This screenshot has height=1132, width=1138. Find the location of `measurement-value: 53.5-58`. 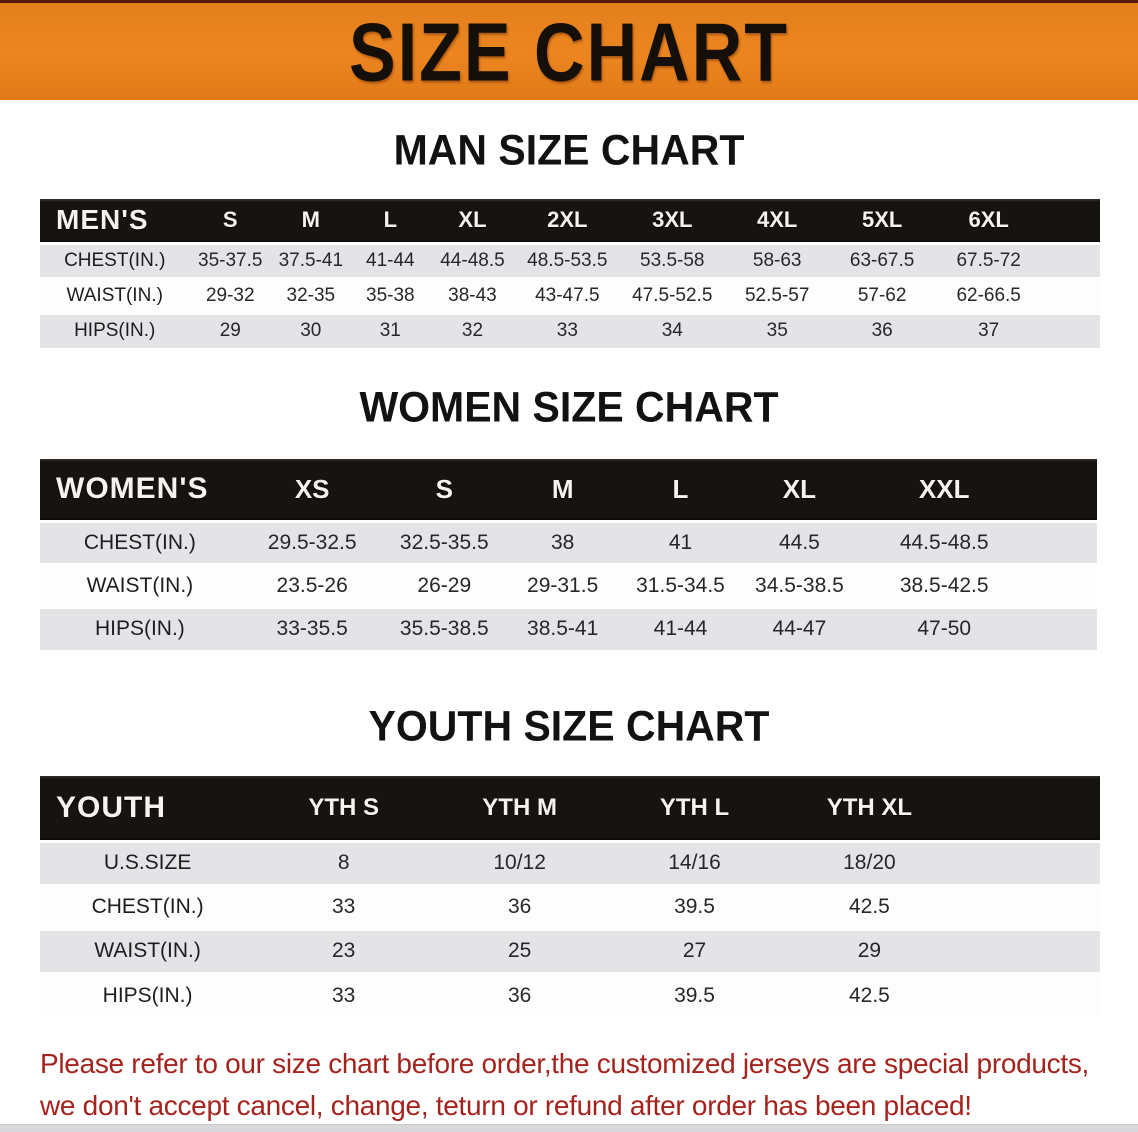

measurement-value: 53.5-58 is located at coordinates (672, 260).